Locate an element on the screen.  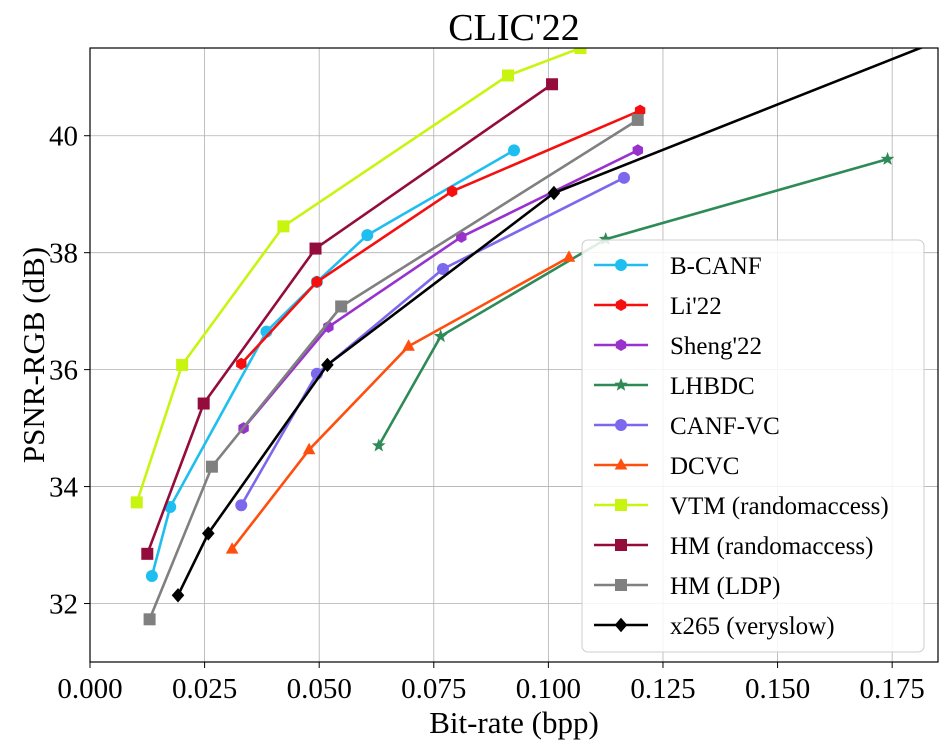
legend-entry-canf-vc: CANF-VC is located at coordinates (687, 426).